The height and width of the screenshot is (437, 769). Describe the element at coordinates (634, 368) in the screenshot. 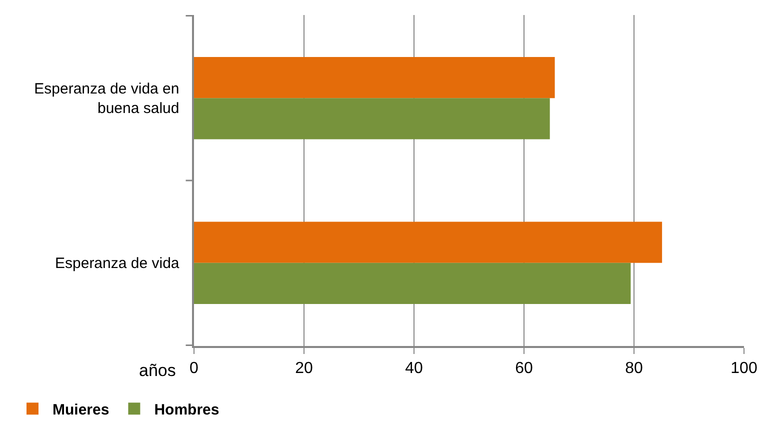

I see `x-tick-label: 80` at that location.